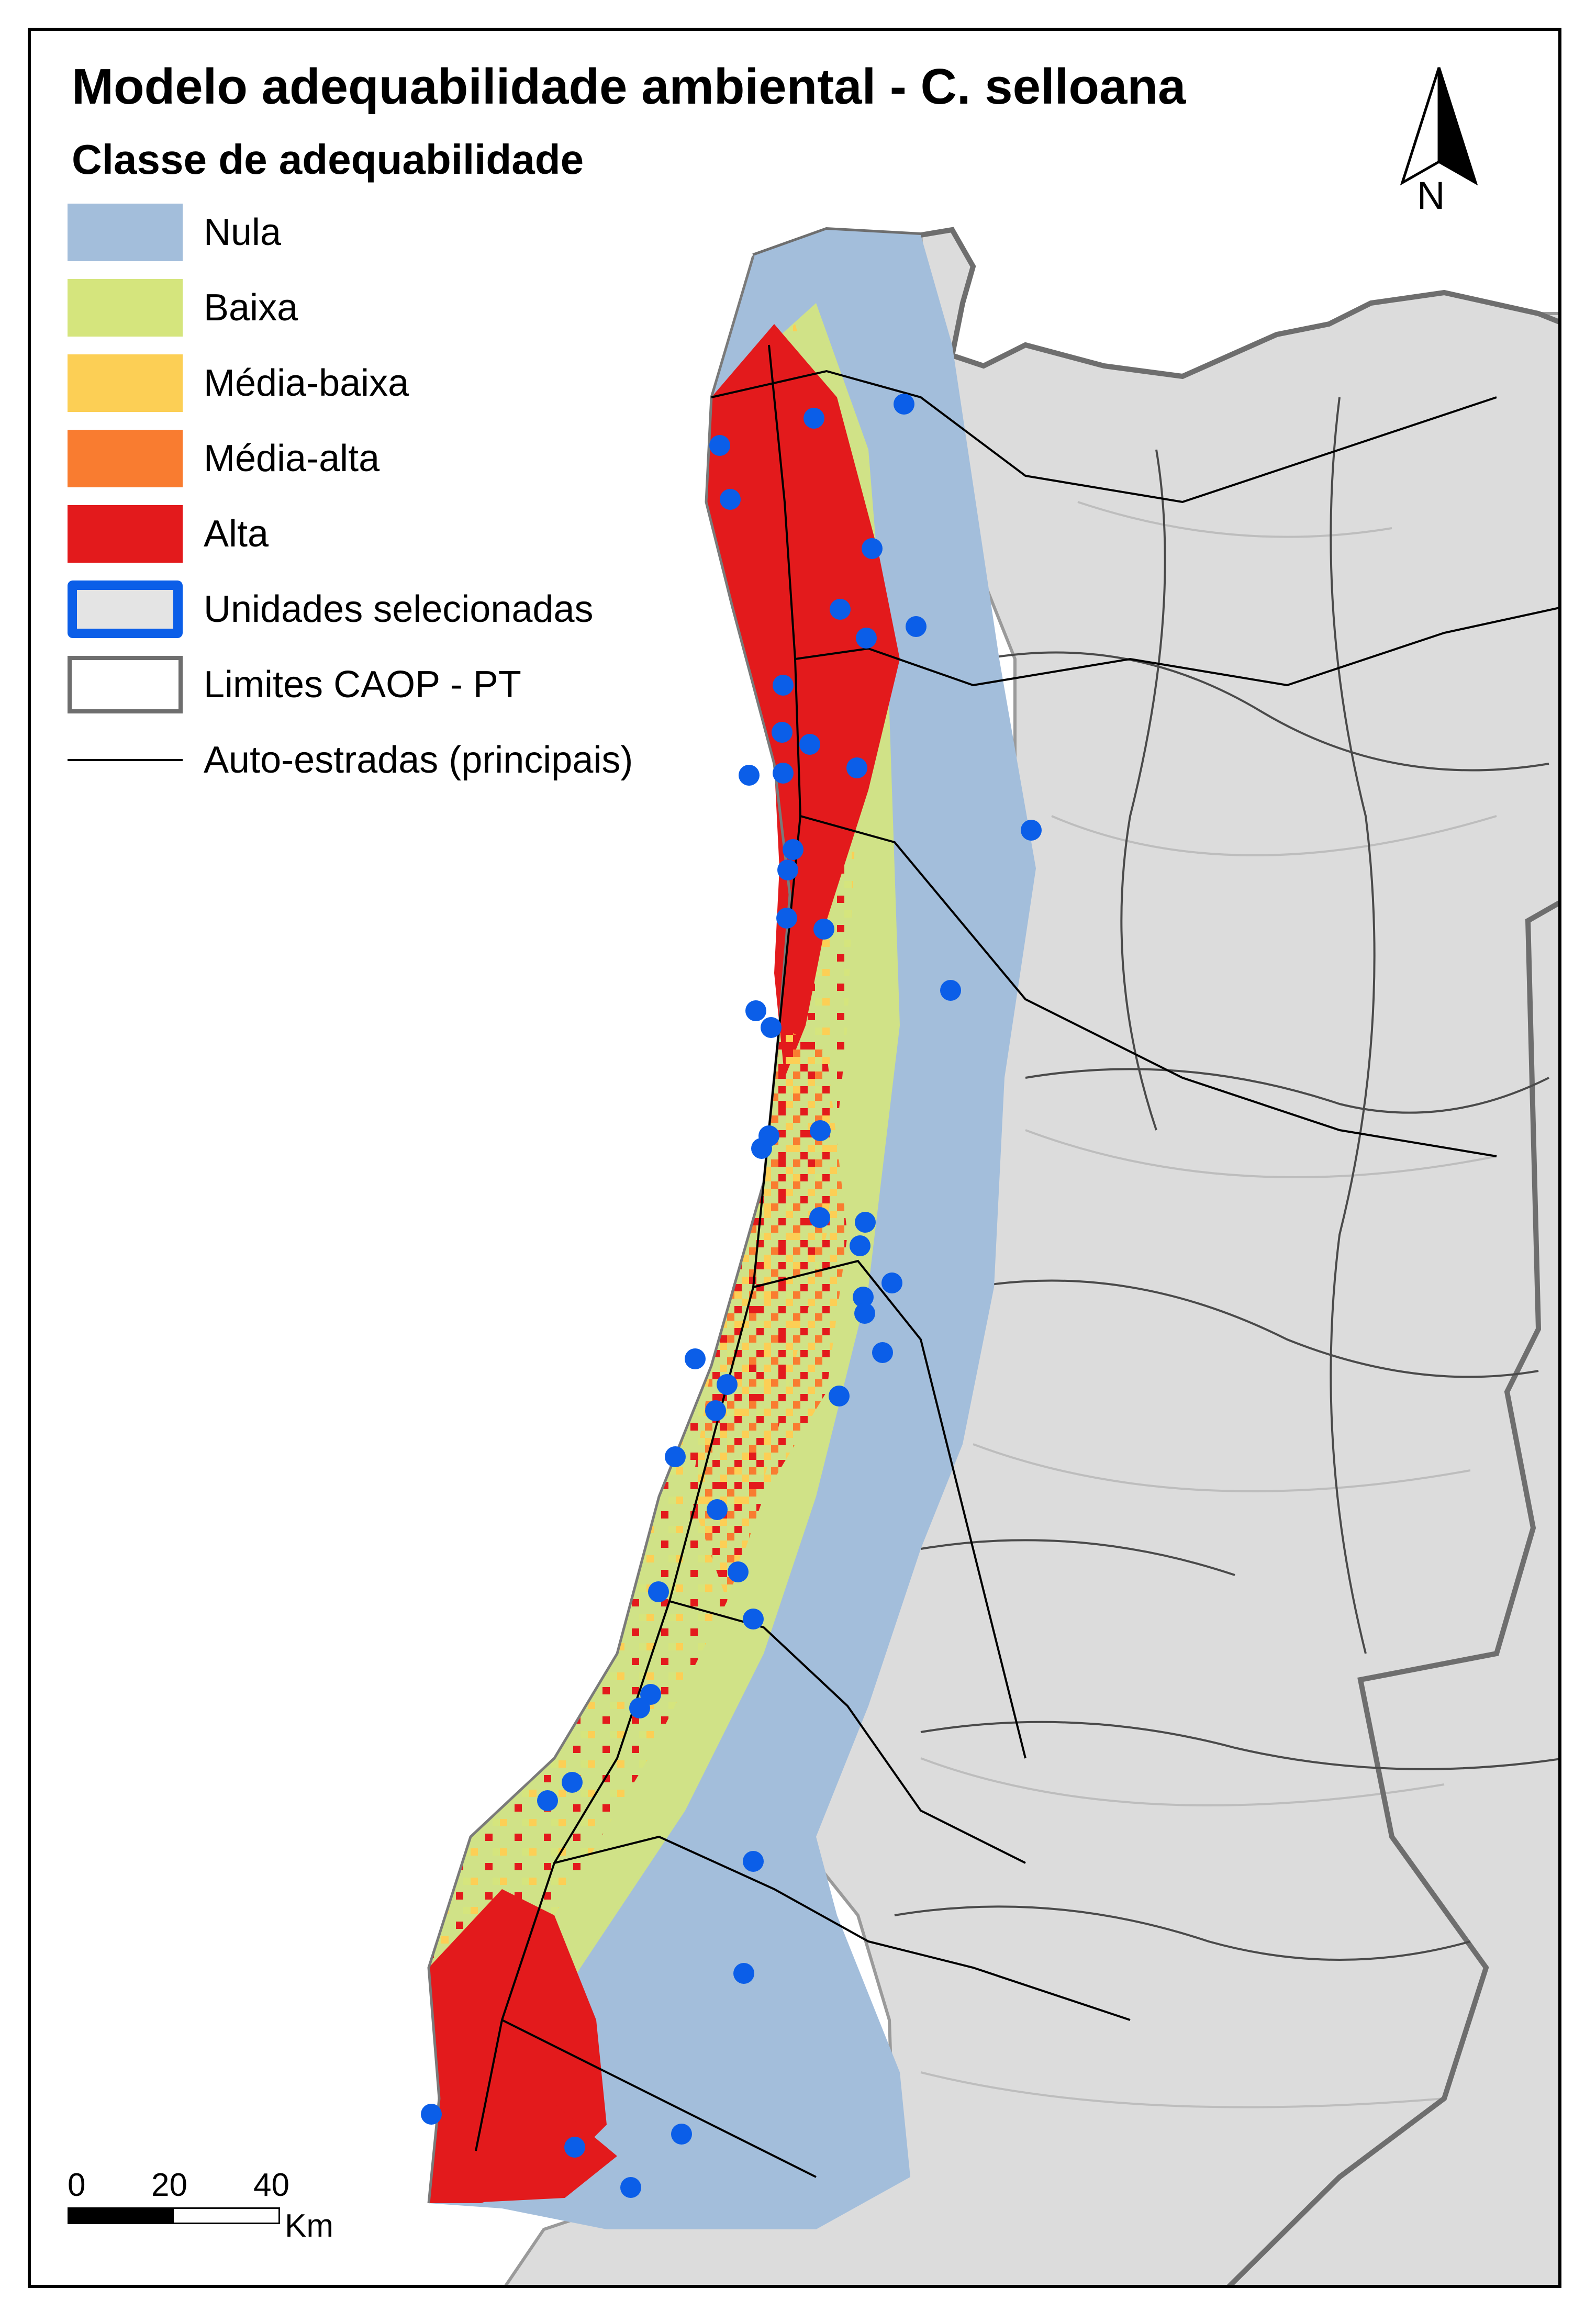 The image size is (1596, 2322). Describe the element at coordinates (362, 685) in the screenshot. I see `legend-label: Limites CAOP - PT` at that location.